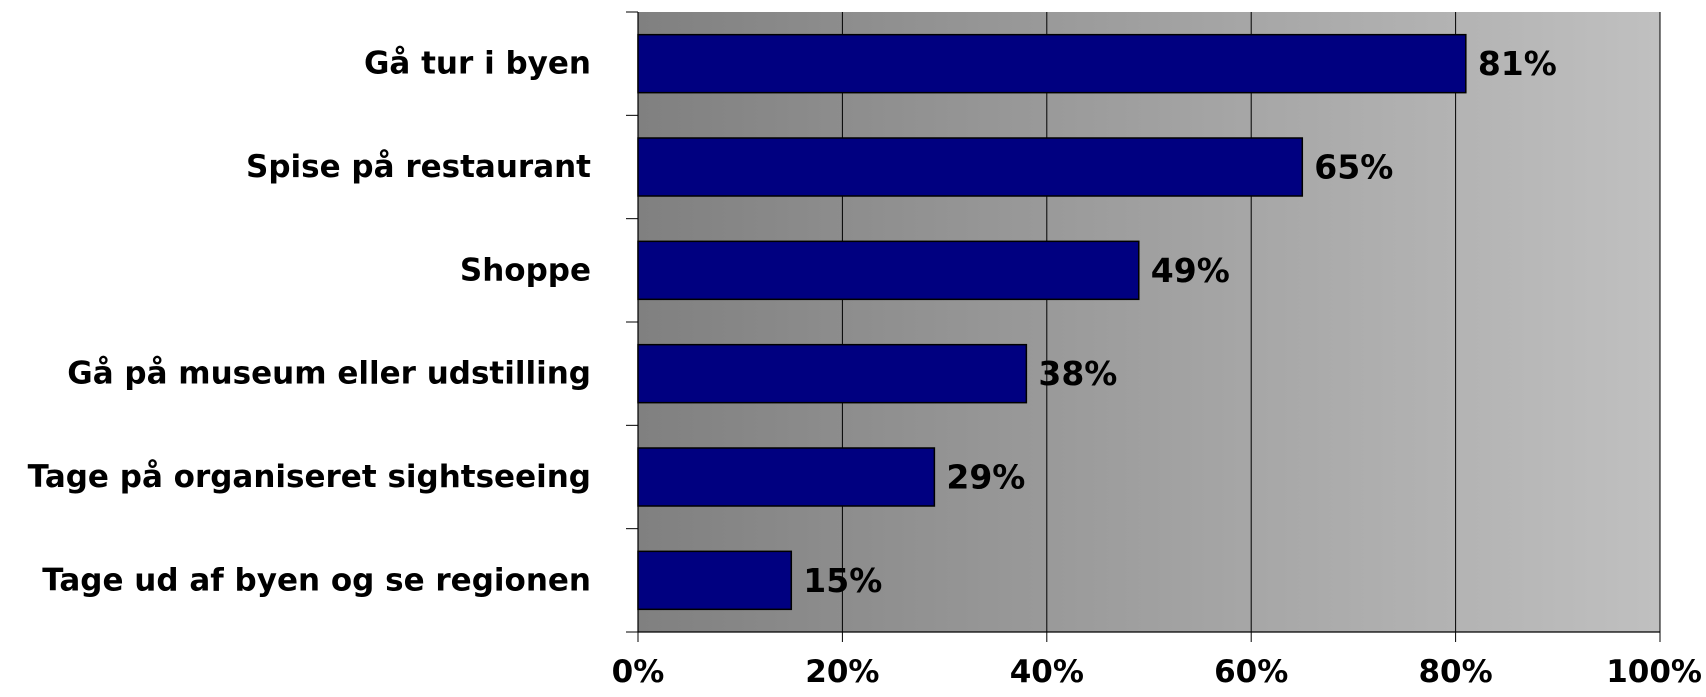 This screenshot has height=697, width=1706. What do you see at coordinates (985, 477) in the screenshot?
I see `data-label: 29%` at bounding box center [985, 477].